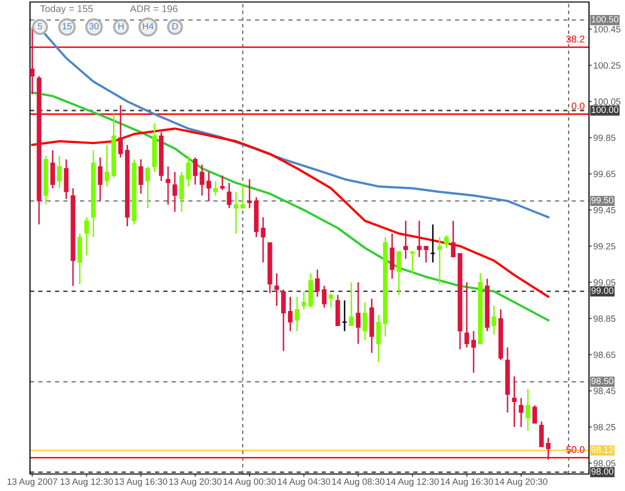 This screenshot has width=625, height=491. I want to click on x-tick-label: 13 Aug 20:30, so click(195, 482).